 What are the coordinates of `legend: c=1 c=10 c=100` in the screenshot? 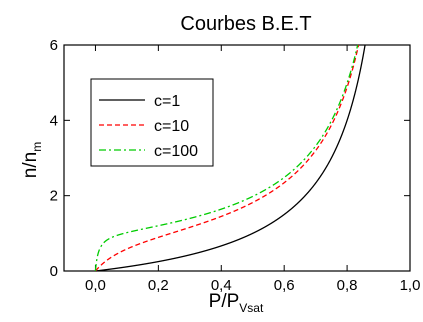 It's located at (152, 122).